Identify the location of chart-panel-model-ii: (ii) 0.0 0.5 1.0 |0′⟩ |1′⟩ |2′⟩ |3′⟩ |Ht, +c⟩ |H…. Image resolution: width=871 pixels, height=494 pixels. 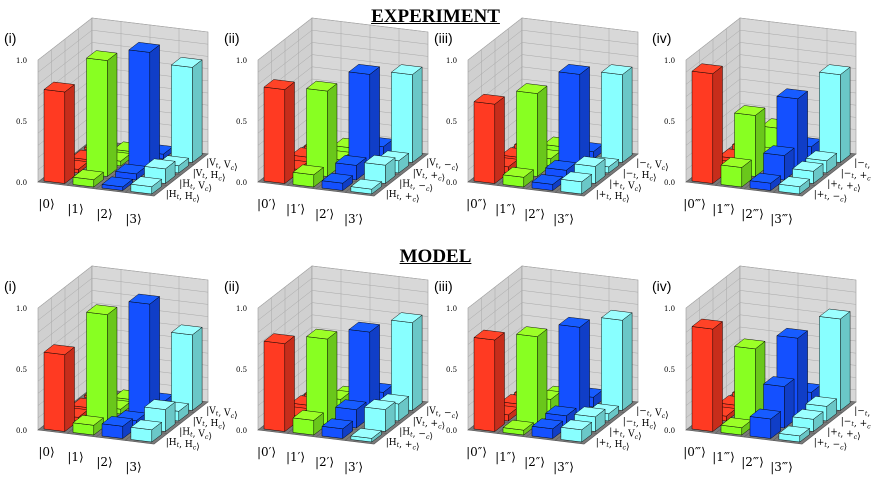
(339, 374).